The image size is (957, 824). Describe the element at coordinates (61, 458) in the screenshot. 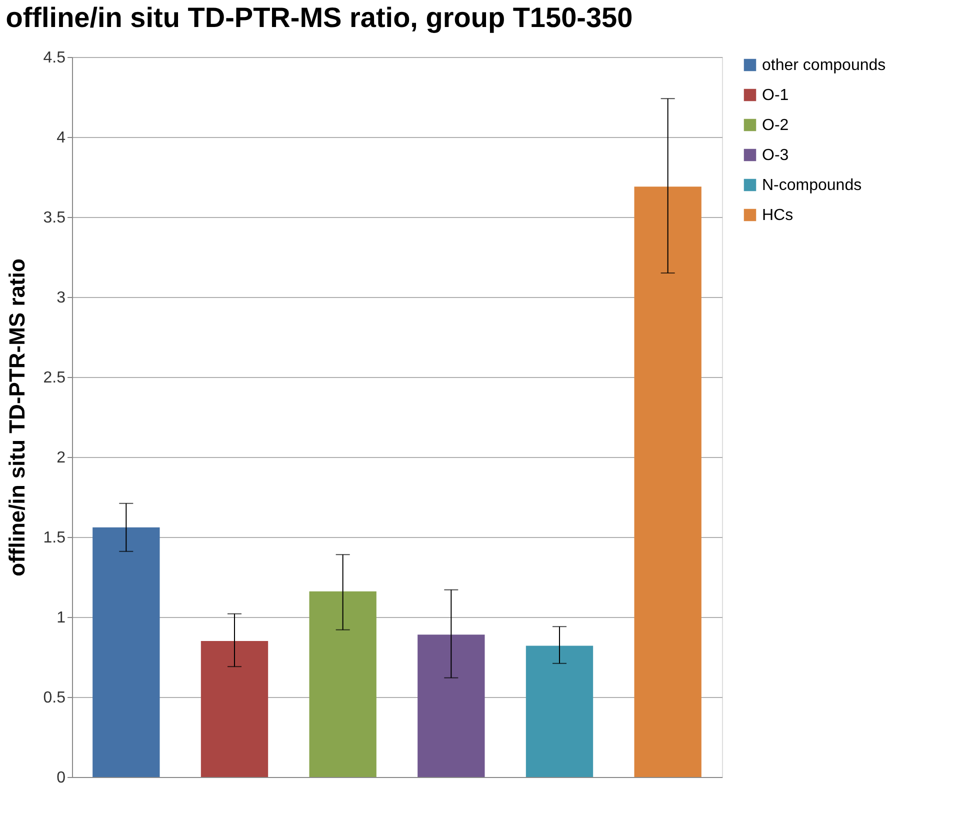

I see `y-tick-label: 2` at that location.